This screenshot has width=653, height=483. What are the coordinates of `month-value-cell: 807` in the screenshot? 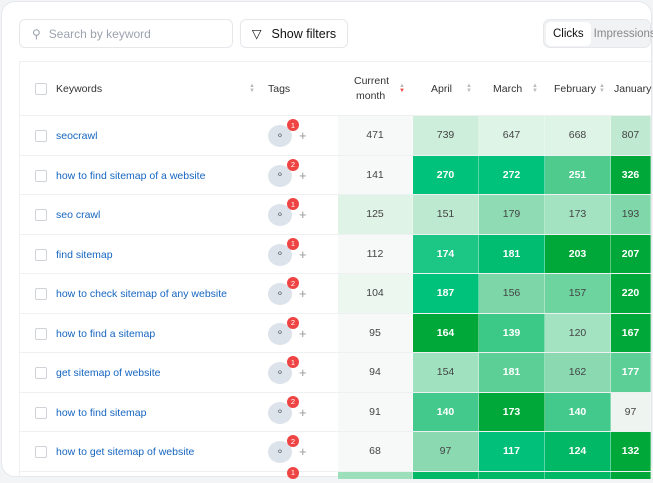 It's located at (631, 135).